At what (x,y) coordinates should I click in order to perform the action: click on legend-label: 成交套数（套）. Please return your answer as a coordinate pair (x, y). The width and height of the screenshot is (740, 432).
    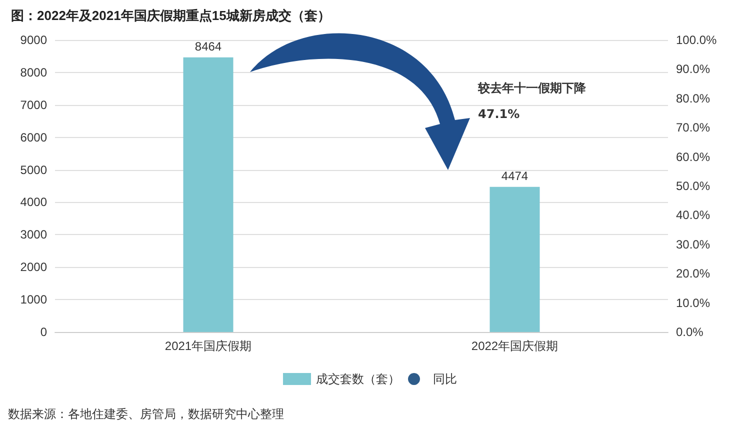
    Looking at the image, I should click on (358, 379).